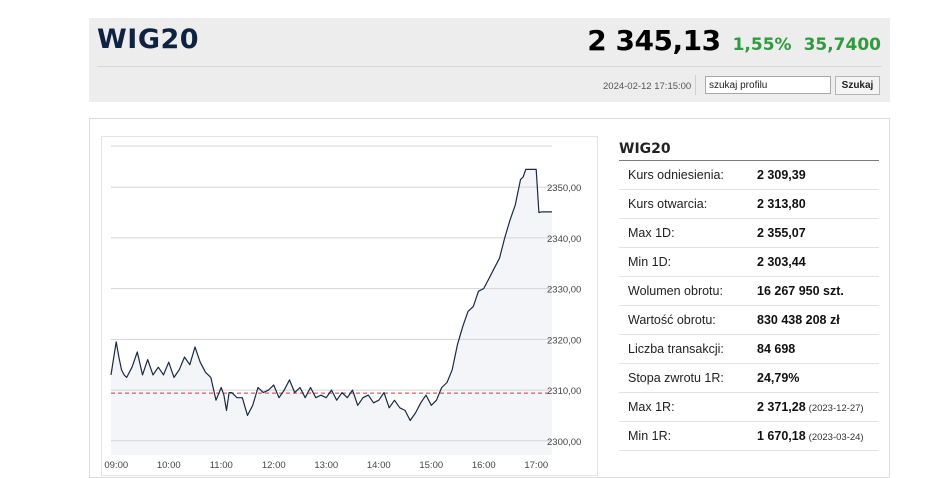 This screenshot has height=478, width=948. What do you see at coordinates (778, 378) in the screenshot?
I see `info-value: 24,79%` at bounding box center [778, 378].